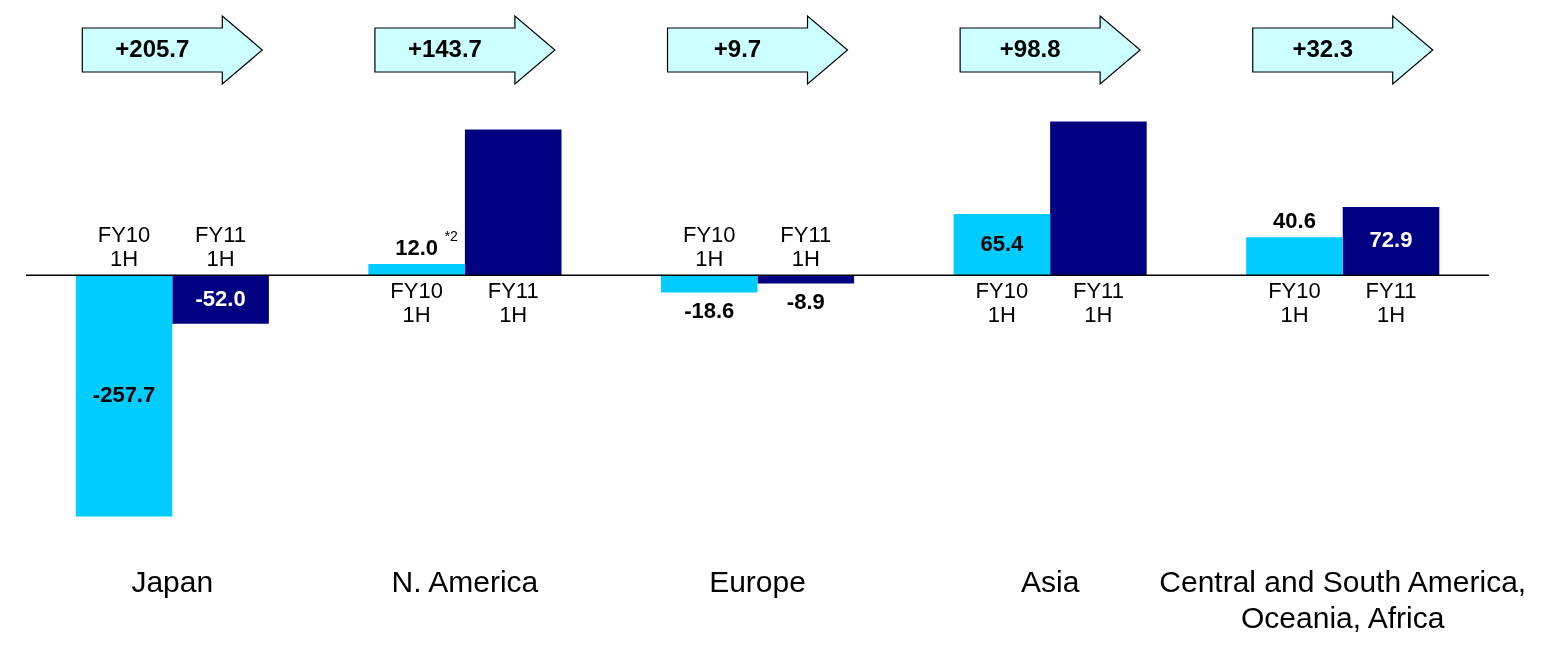 The width and height of the screenshot is (1548, 664). What do you see at coordinates (1294, 221) in the screenshot?
I see `data-label: 40.6` at bounding box center [1294, 221].